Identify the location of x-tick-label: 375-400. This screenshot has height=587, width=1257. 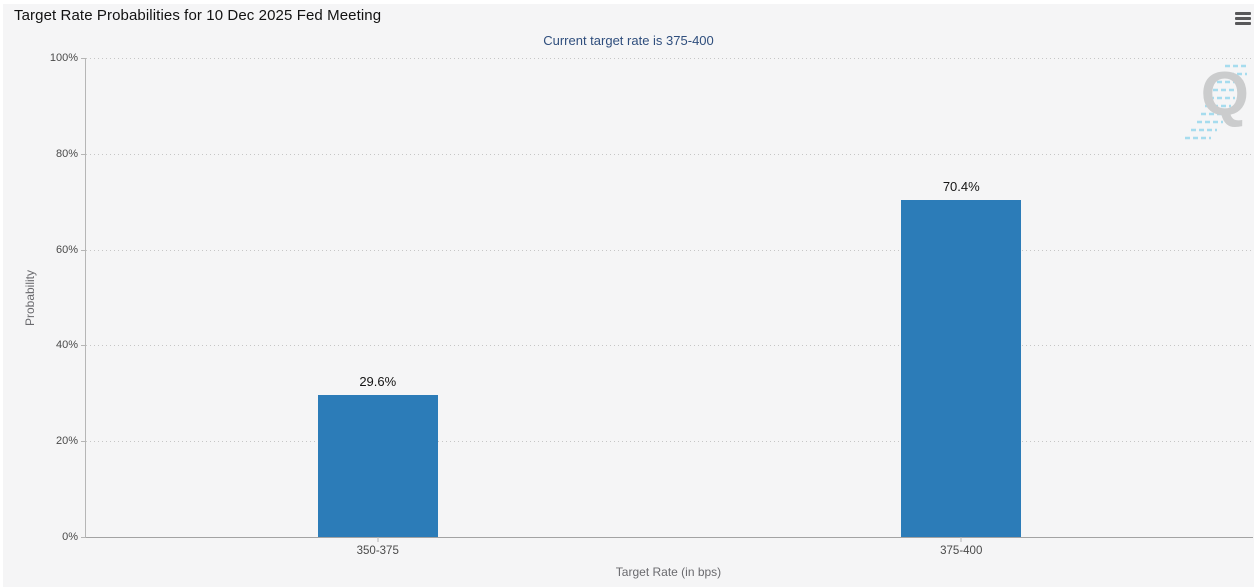
(961, 551).